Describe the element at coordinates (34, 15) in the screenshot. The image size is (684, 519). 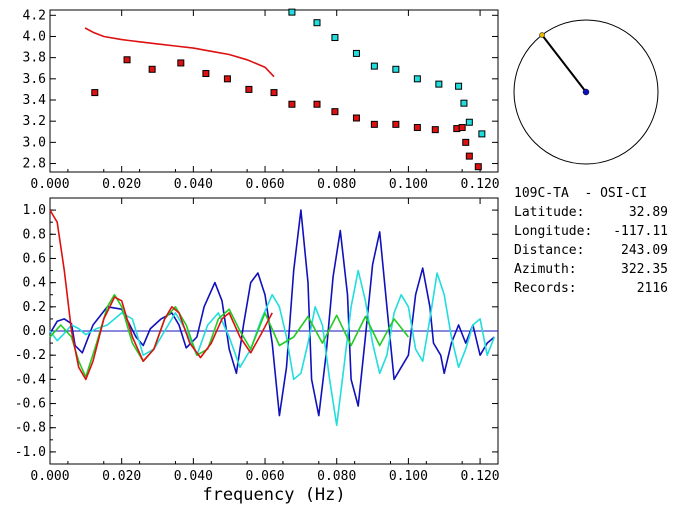
I see `dispersion-y-tick-label: 4.2` at that location.